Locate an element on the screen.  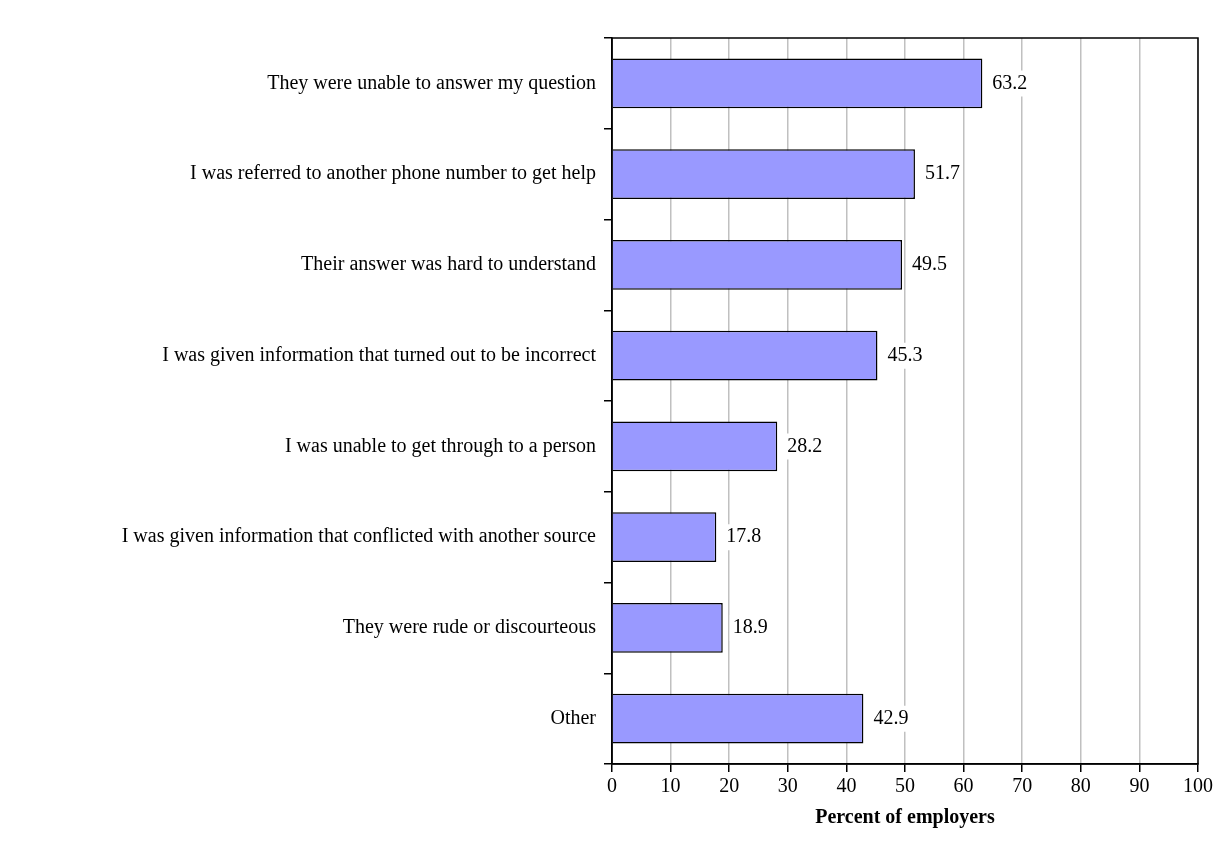
x-tick-label: 80 is located at coordinates (1080, 785).